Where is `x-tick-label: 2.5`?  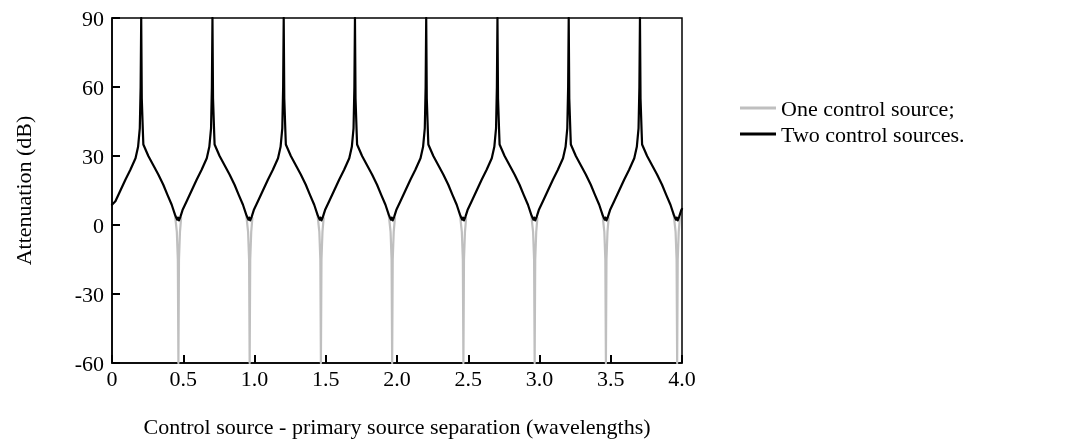 x-tick-label: 2.5 is located at coordinates (468, 378).